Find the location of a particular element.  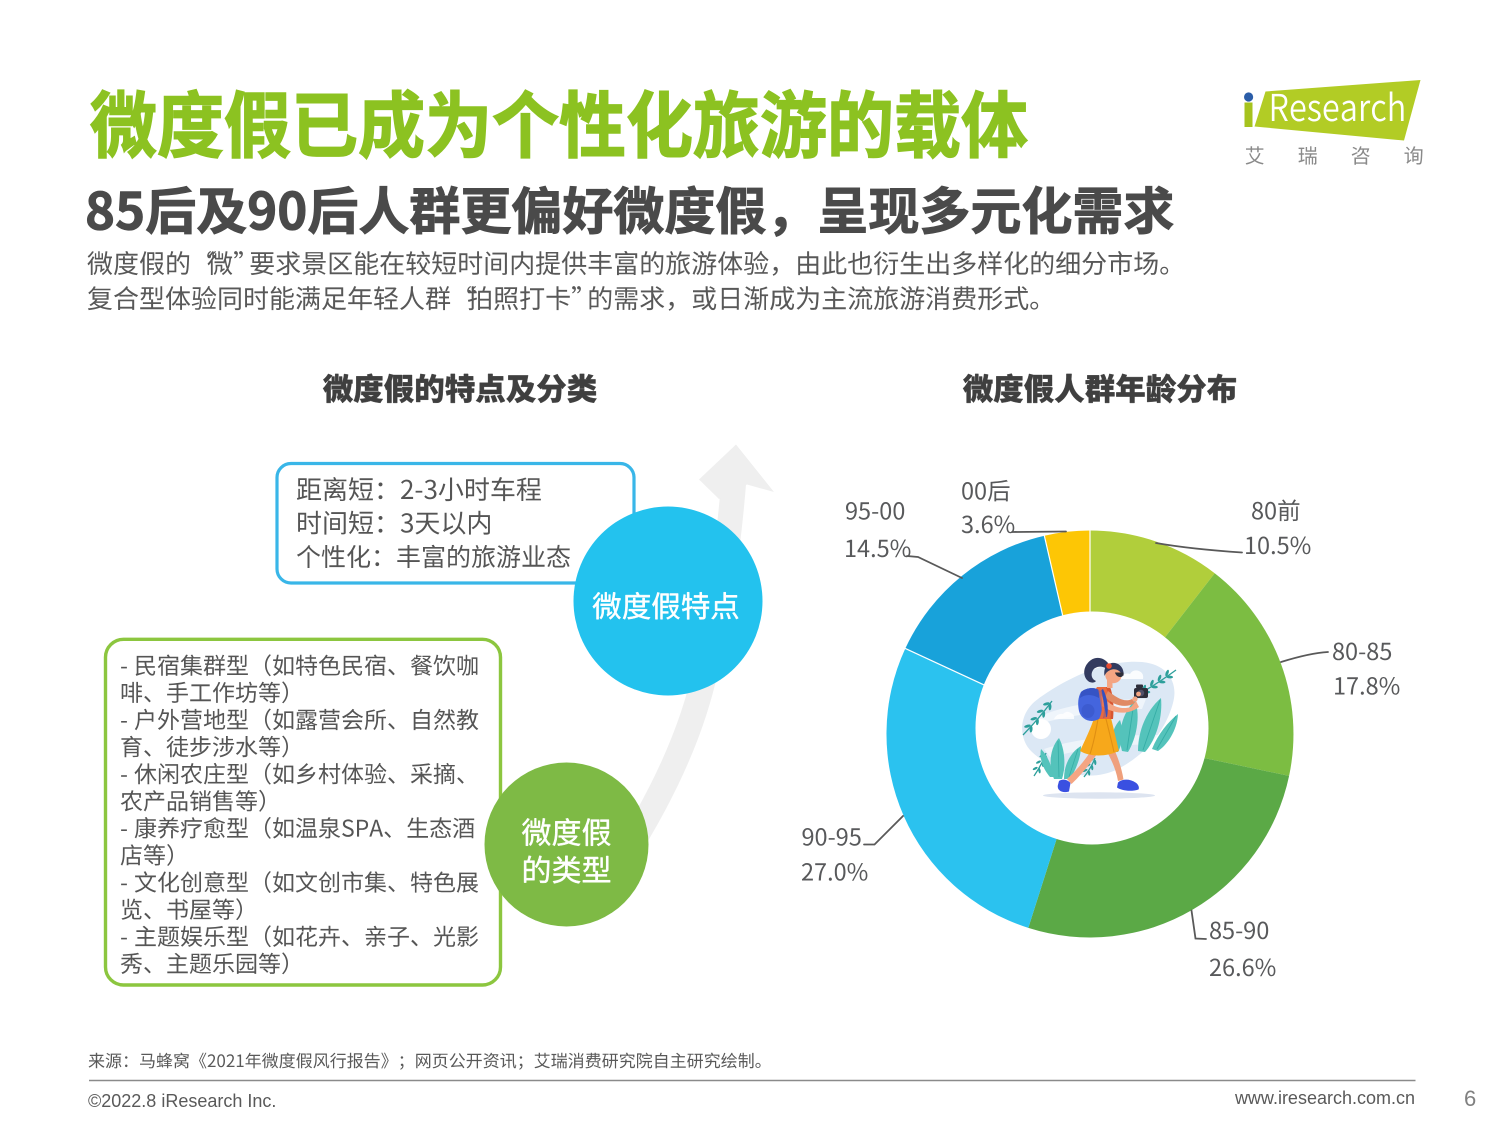

svg-text: www.iresearch.com.cn is located at coordinates (1324, 1098).